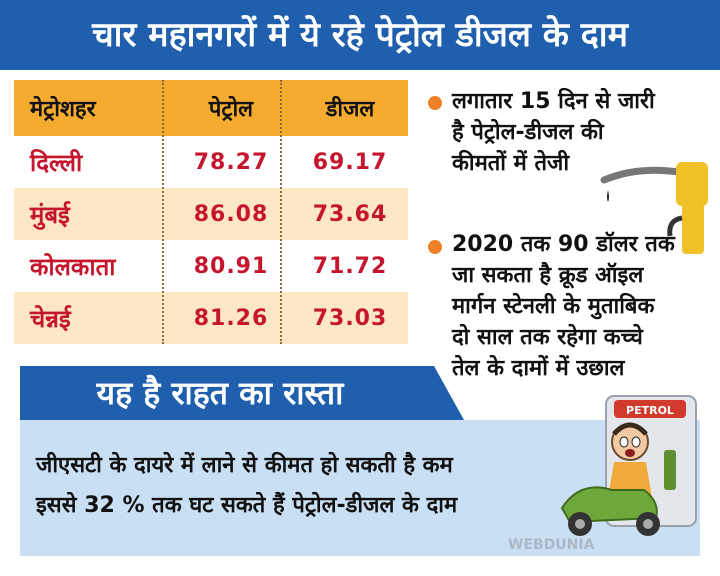 The width and height of the screenshot is (720, 576). Describe the element at coordinates (547, 337) in the screenshot. I see `note-line: दो साल तक रहेगा कच्चे` at that location.